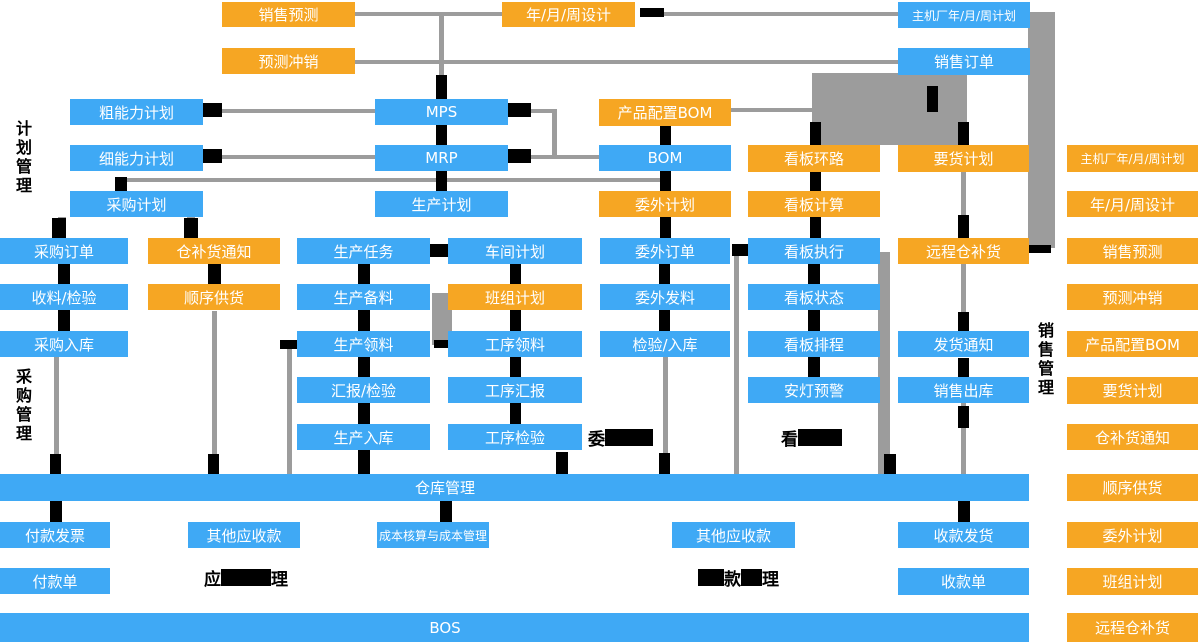 The width and height of the screenshot is (1199, 642). What do you see at coordinates (665, 112) in the screenshot?
I see `node-product-config-bom: 产品配置BOM` at bounding box center [665, 112].